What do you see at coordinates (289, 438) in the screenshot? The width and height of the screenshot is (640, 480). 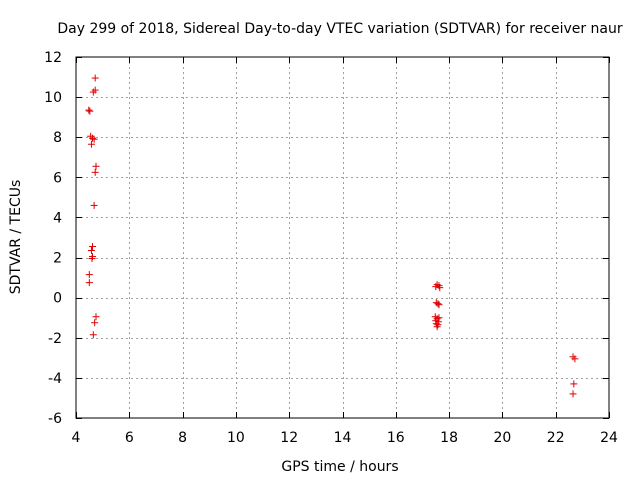 I see `x-tick-label: 12` at bounding box center [289, 438].